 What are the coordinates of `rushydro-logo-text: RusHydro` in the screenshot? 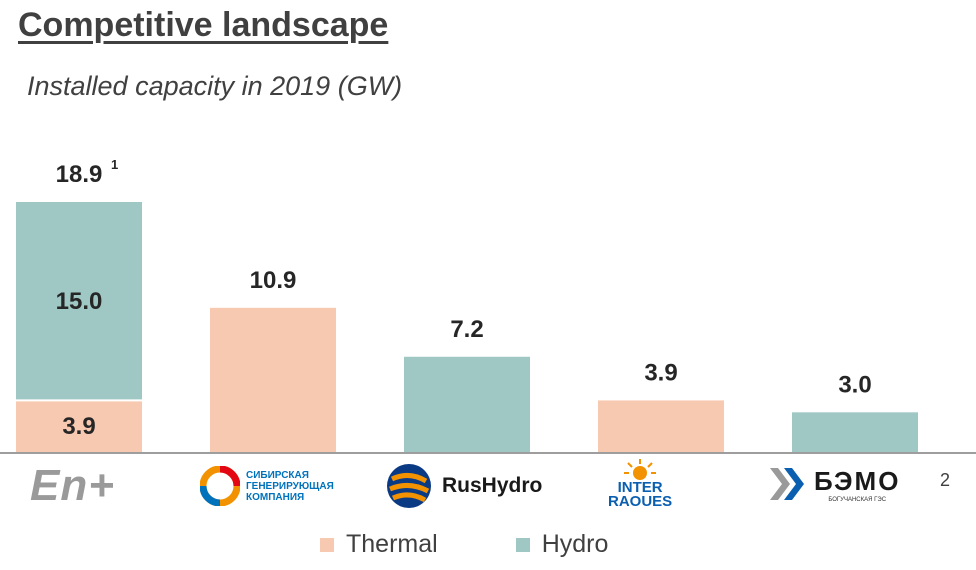 It's located at (492, 485).